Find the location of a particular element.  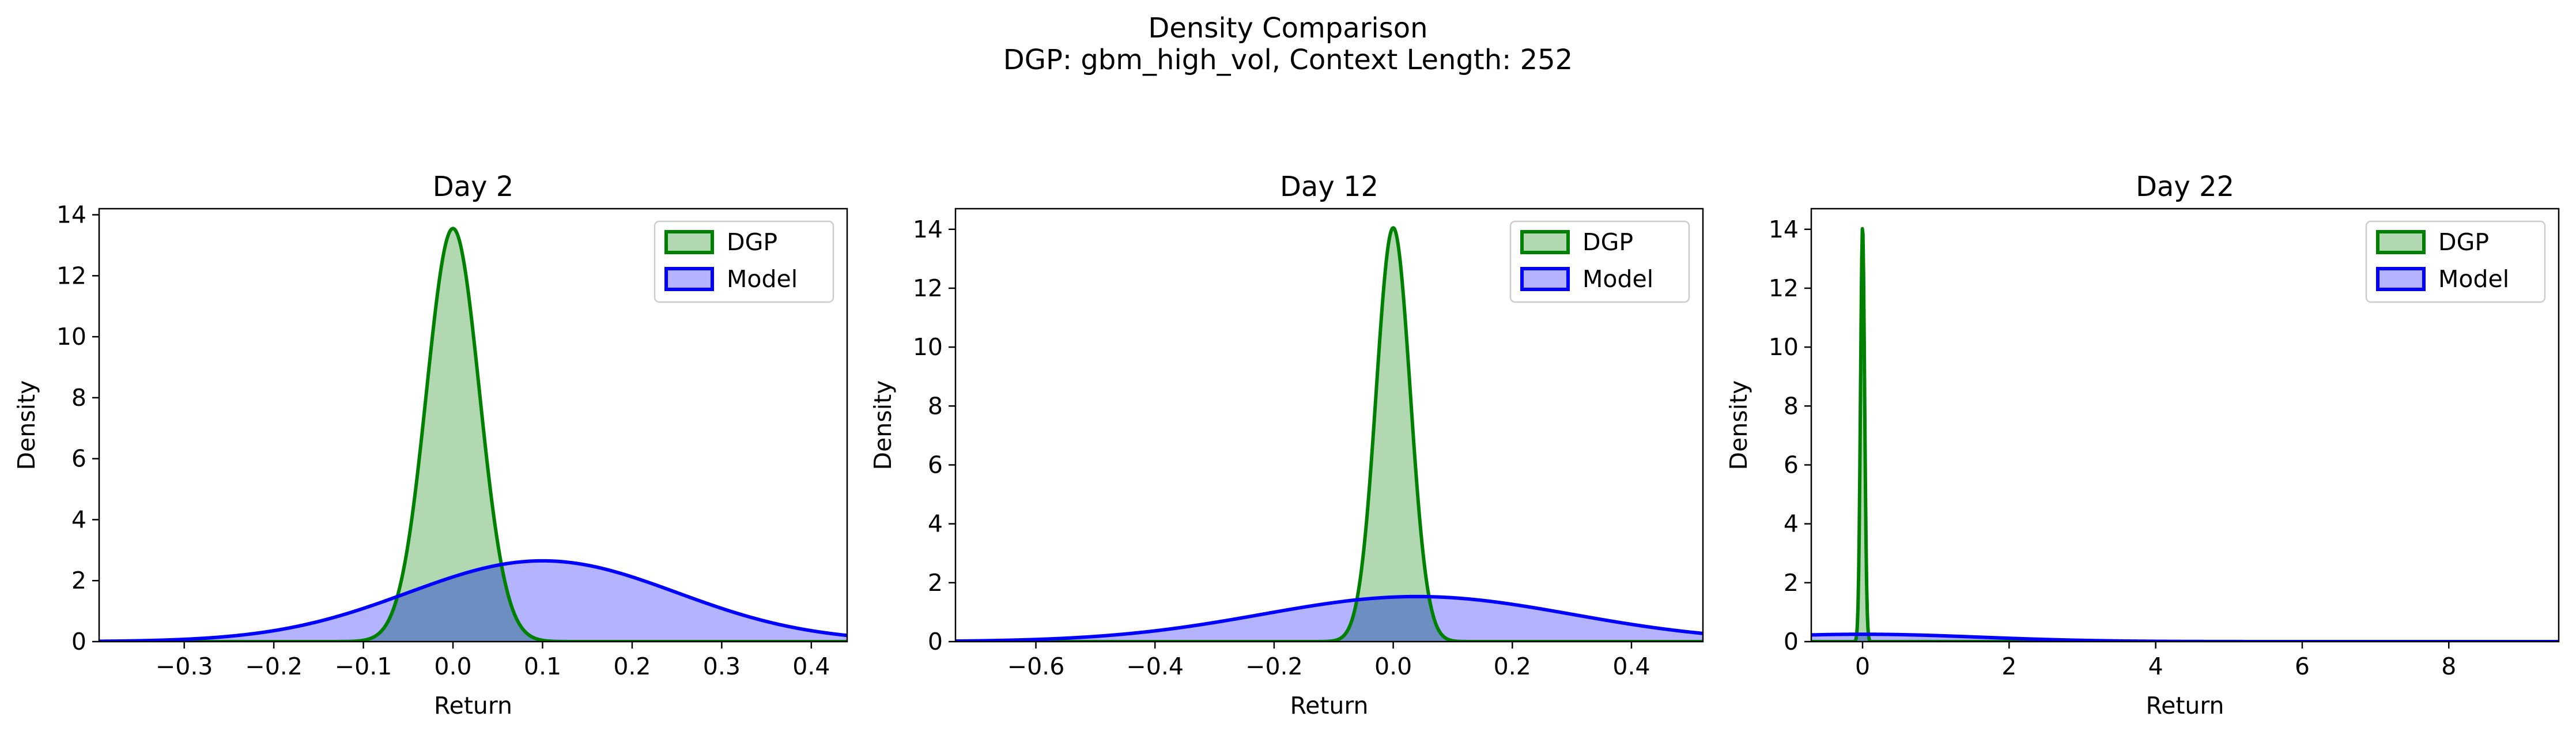

x-tick-label: −0.4 is located at coordinates (1155, 666).